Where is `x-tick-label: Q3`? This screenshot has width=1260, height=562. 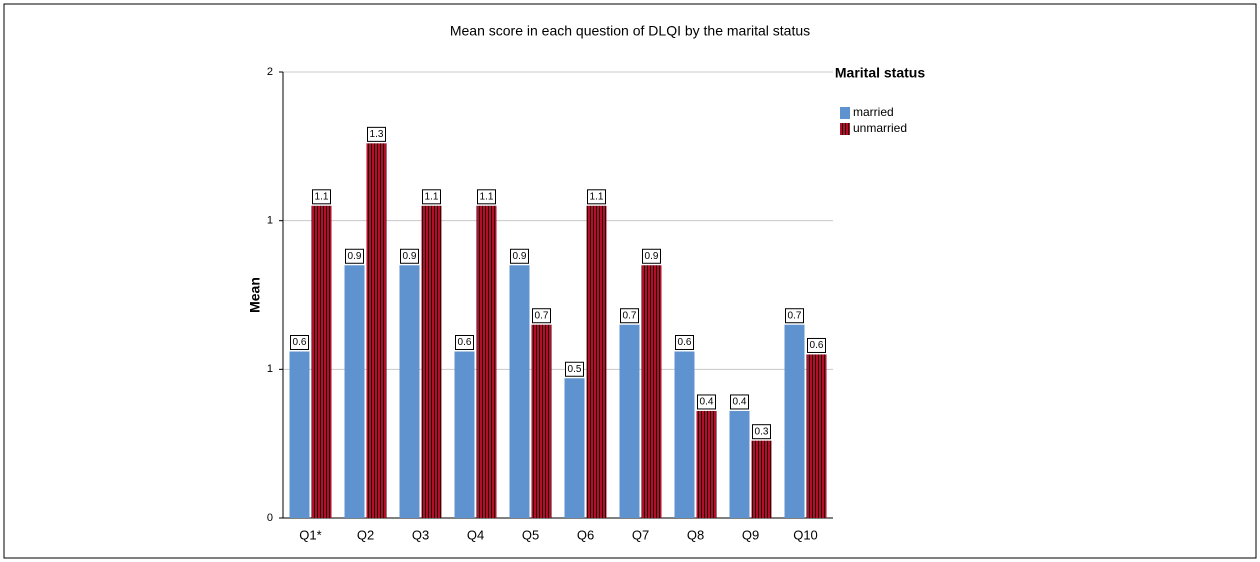 x-tick-label: Q3 is located at coordinates (420, 534).